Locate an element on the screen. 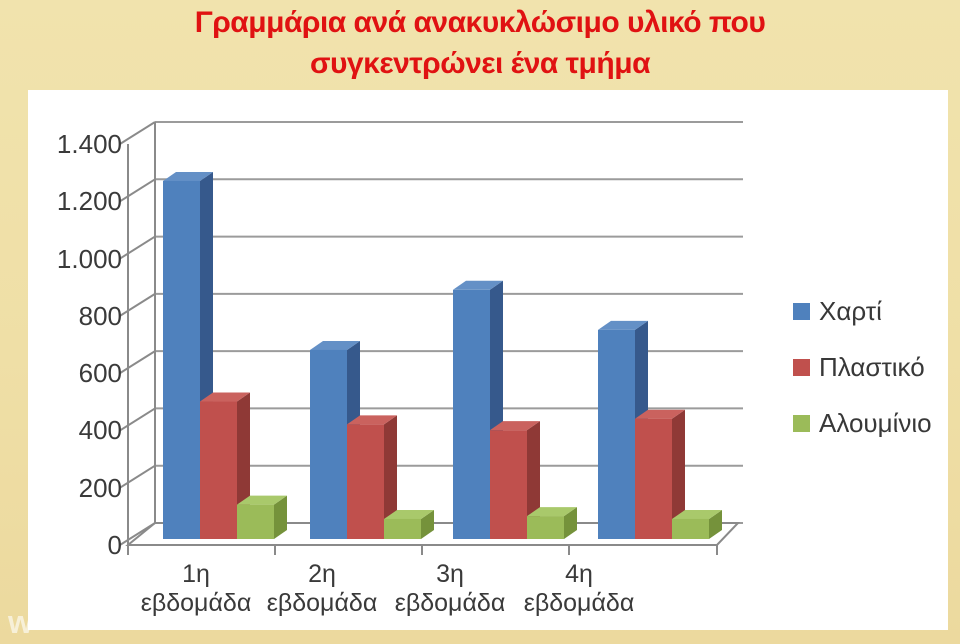 This screenshot has height=644, width=960. x-axis-label-line1: 2η is located at coordinates (322, 574).